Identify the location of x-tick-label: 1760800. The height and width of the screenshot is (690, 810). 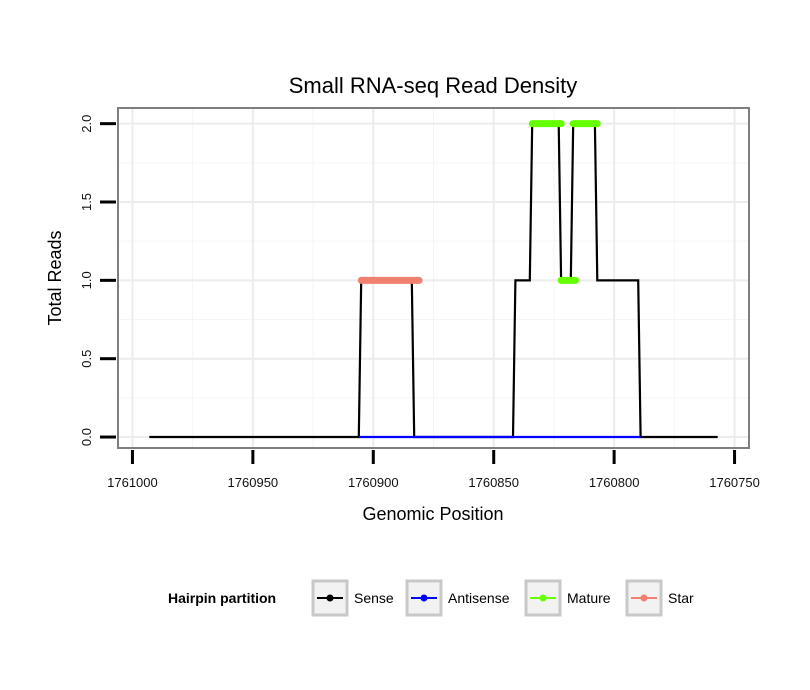
(614, 482).